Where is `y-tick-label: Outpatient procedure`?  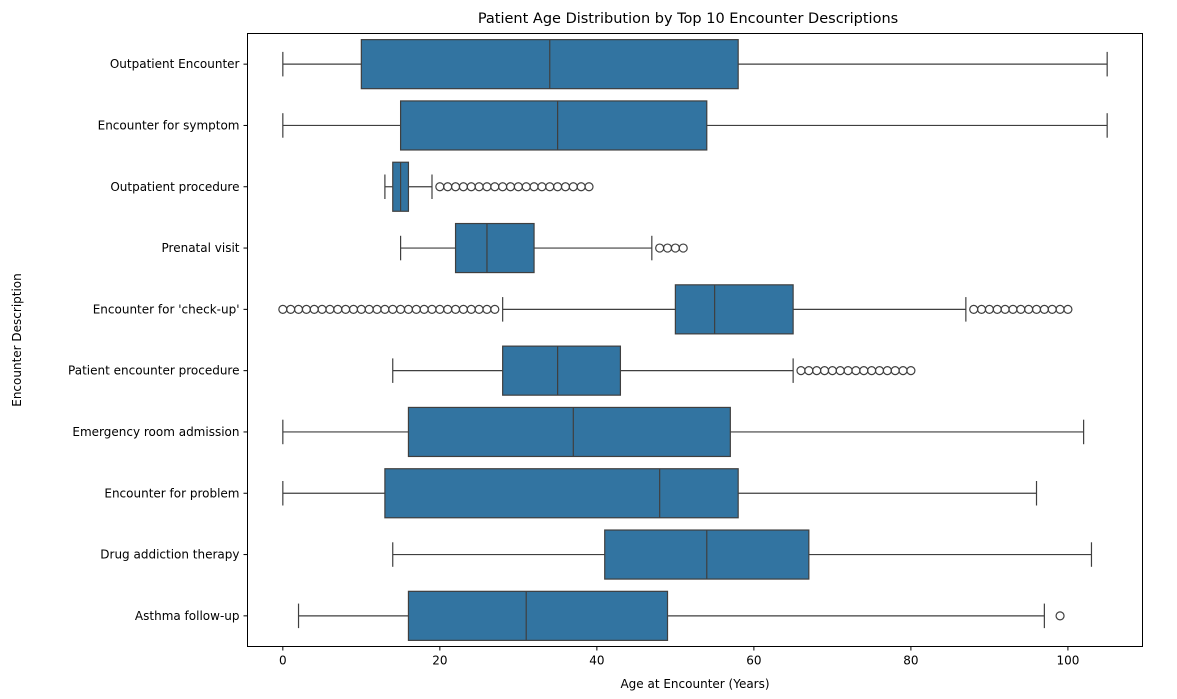 y-tick-label: Outpatient procedure is located at coordinates (174, 187).